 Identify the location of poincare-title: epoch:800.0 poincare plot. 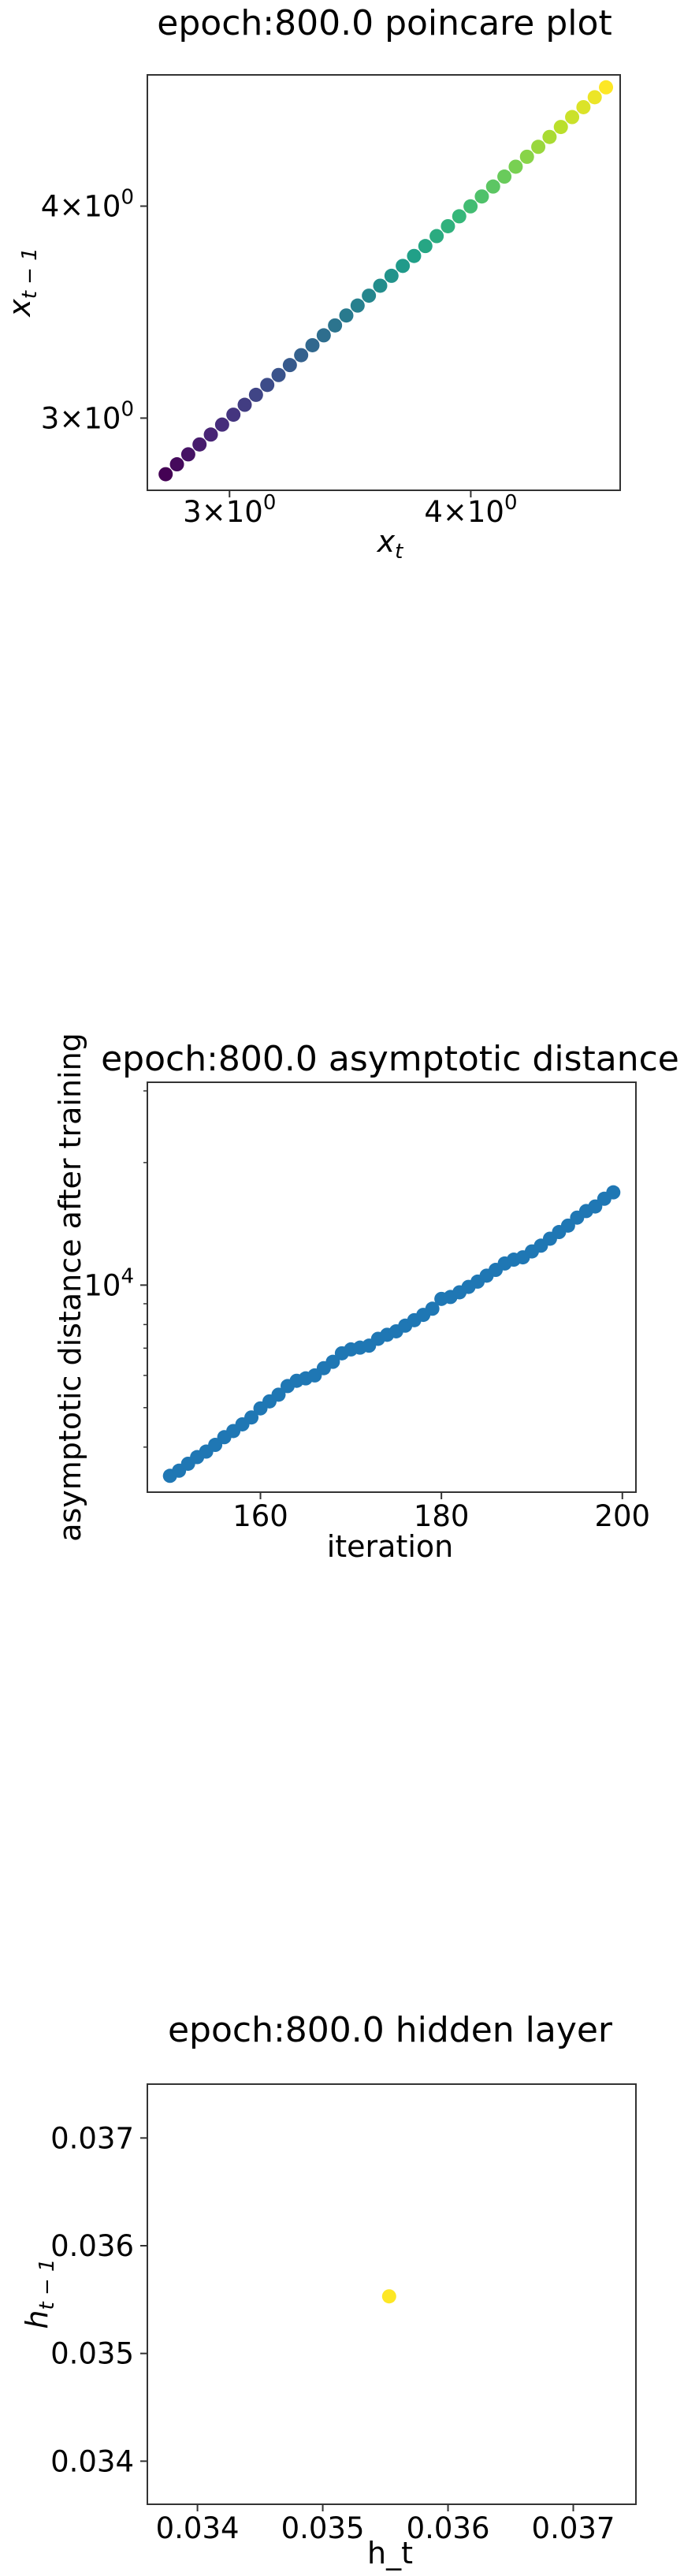
(384, 23).